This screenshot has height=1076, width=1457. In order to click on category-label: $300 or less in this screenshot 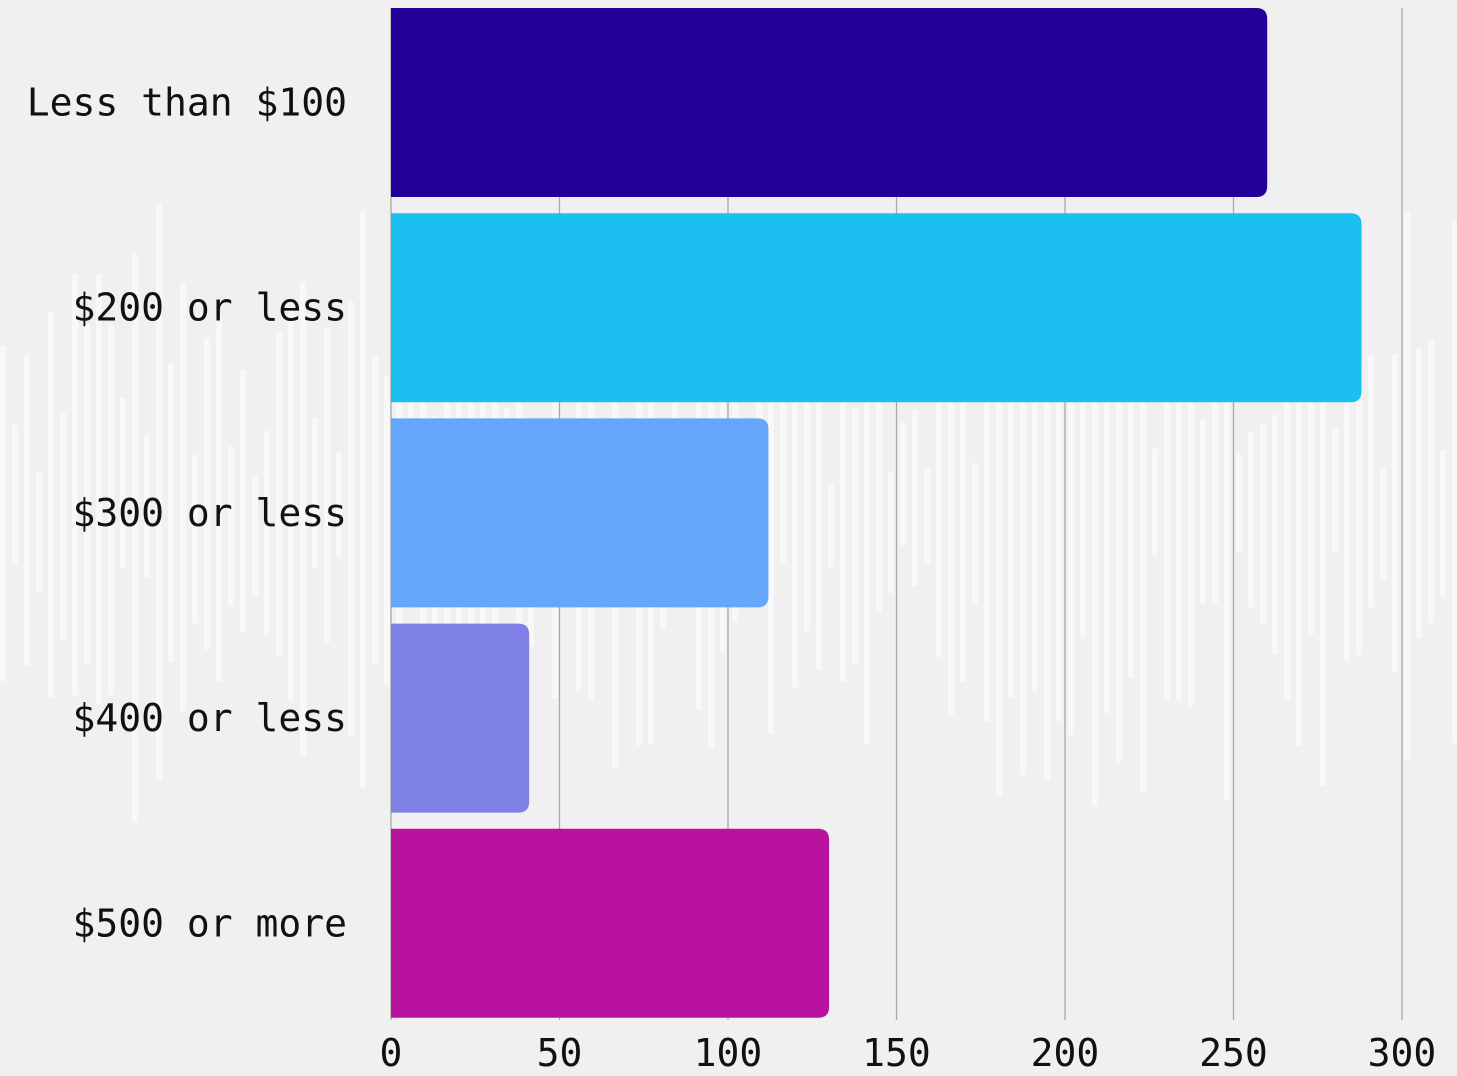, I will do `click(209, 513)`.